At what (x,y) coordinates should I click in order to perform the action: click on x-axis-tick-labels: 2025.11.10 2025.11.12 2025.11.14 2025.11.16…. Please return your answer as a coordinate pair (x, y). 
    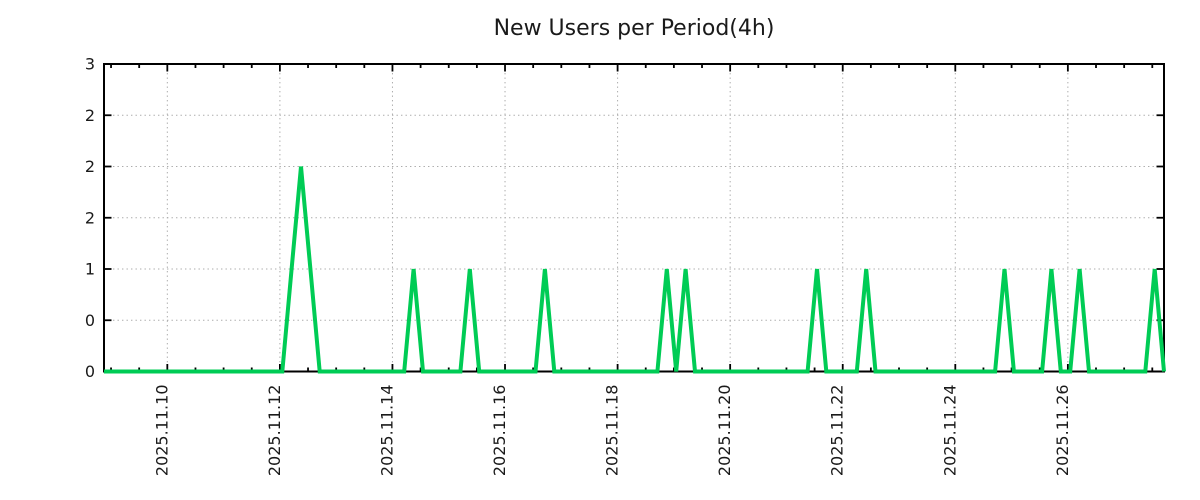
    Looking at the image, I should click on (612, 430).